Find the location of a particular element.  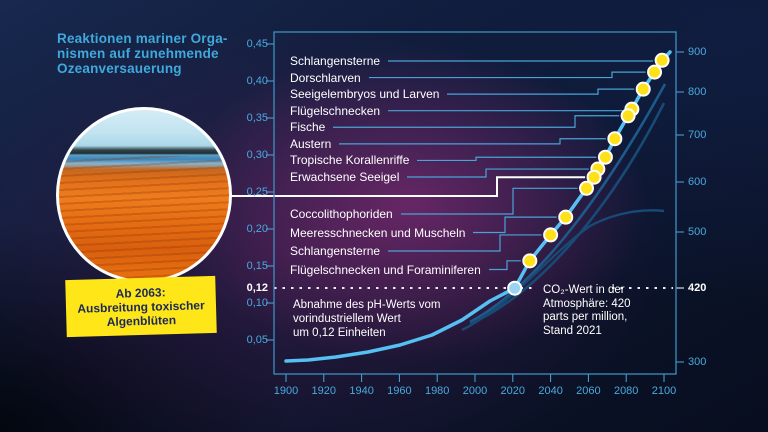

organism-label: Dorschlarven is located at coordinates (325, 77).